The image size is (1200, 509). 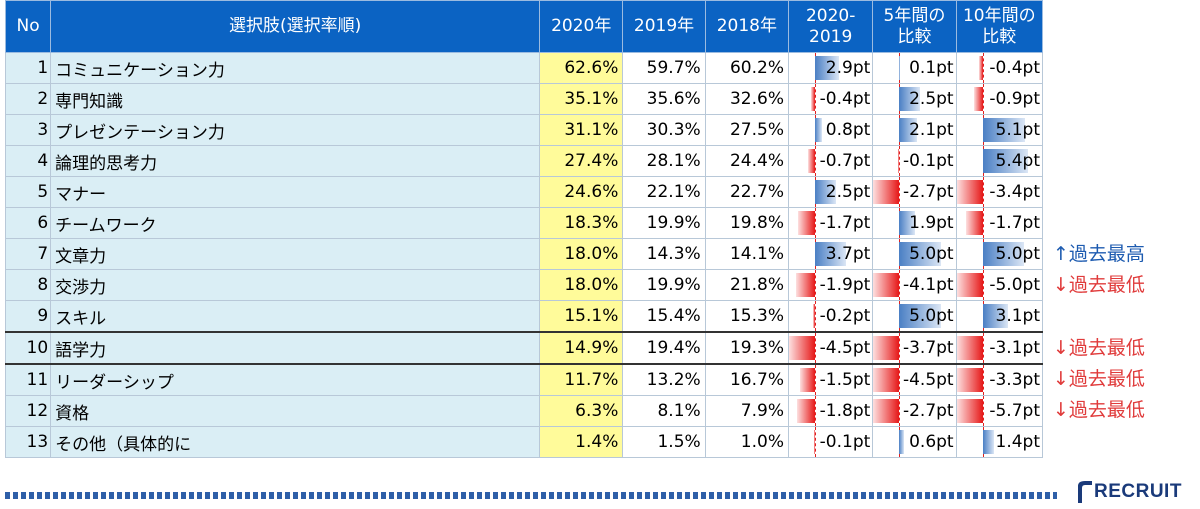 What do you see at coordinates (295, 348) in the screenshot?
I see `row-label: 語学力` at bounding box center [295, 348].